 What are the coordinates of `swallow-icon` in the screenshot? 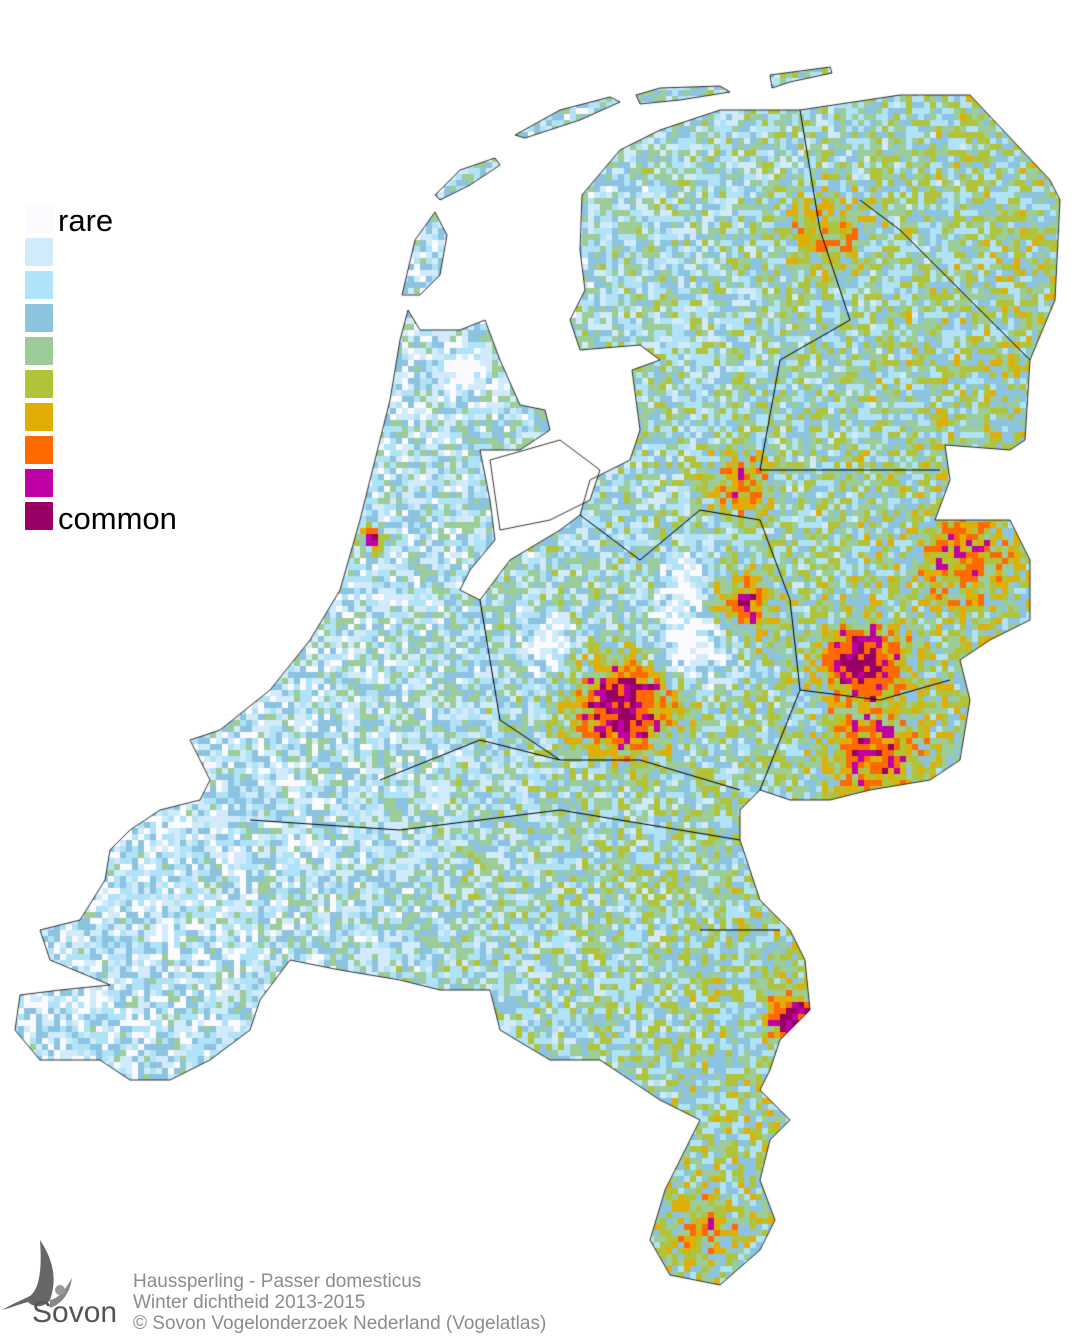 It's located at (37, 1275).